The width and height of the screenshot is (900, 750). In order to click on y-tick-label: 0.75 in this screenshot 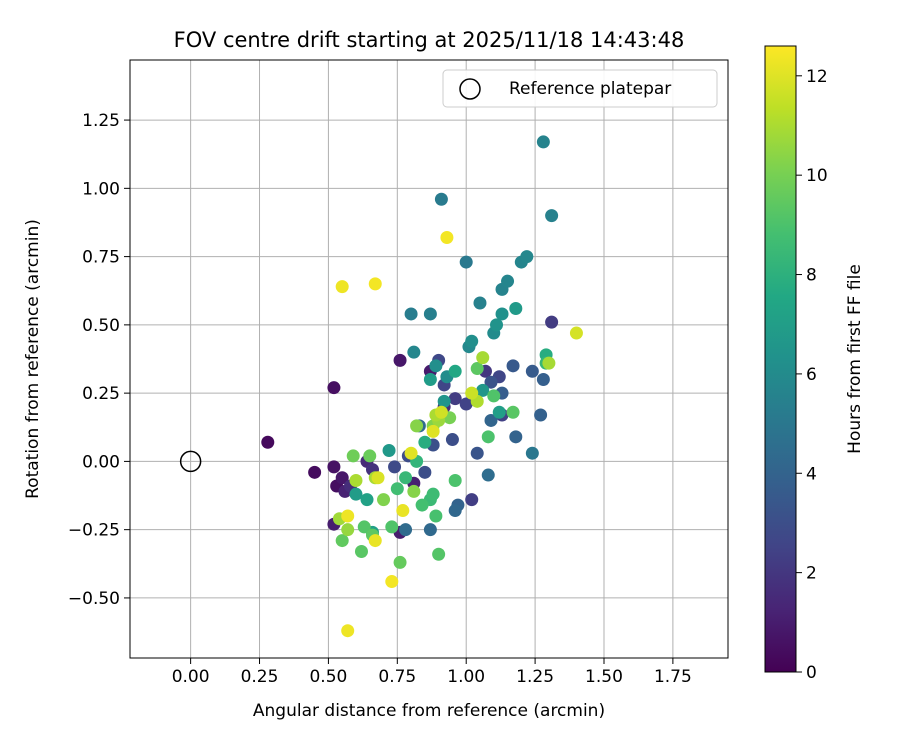, I will do `click(101, 258)`.